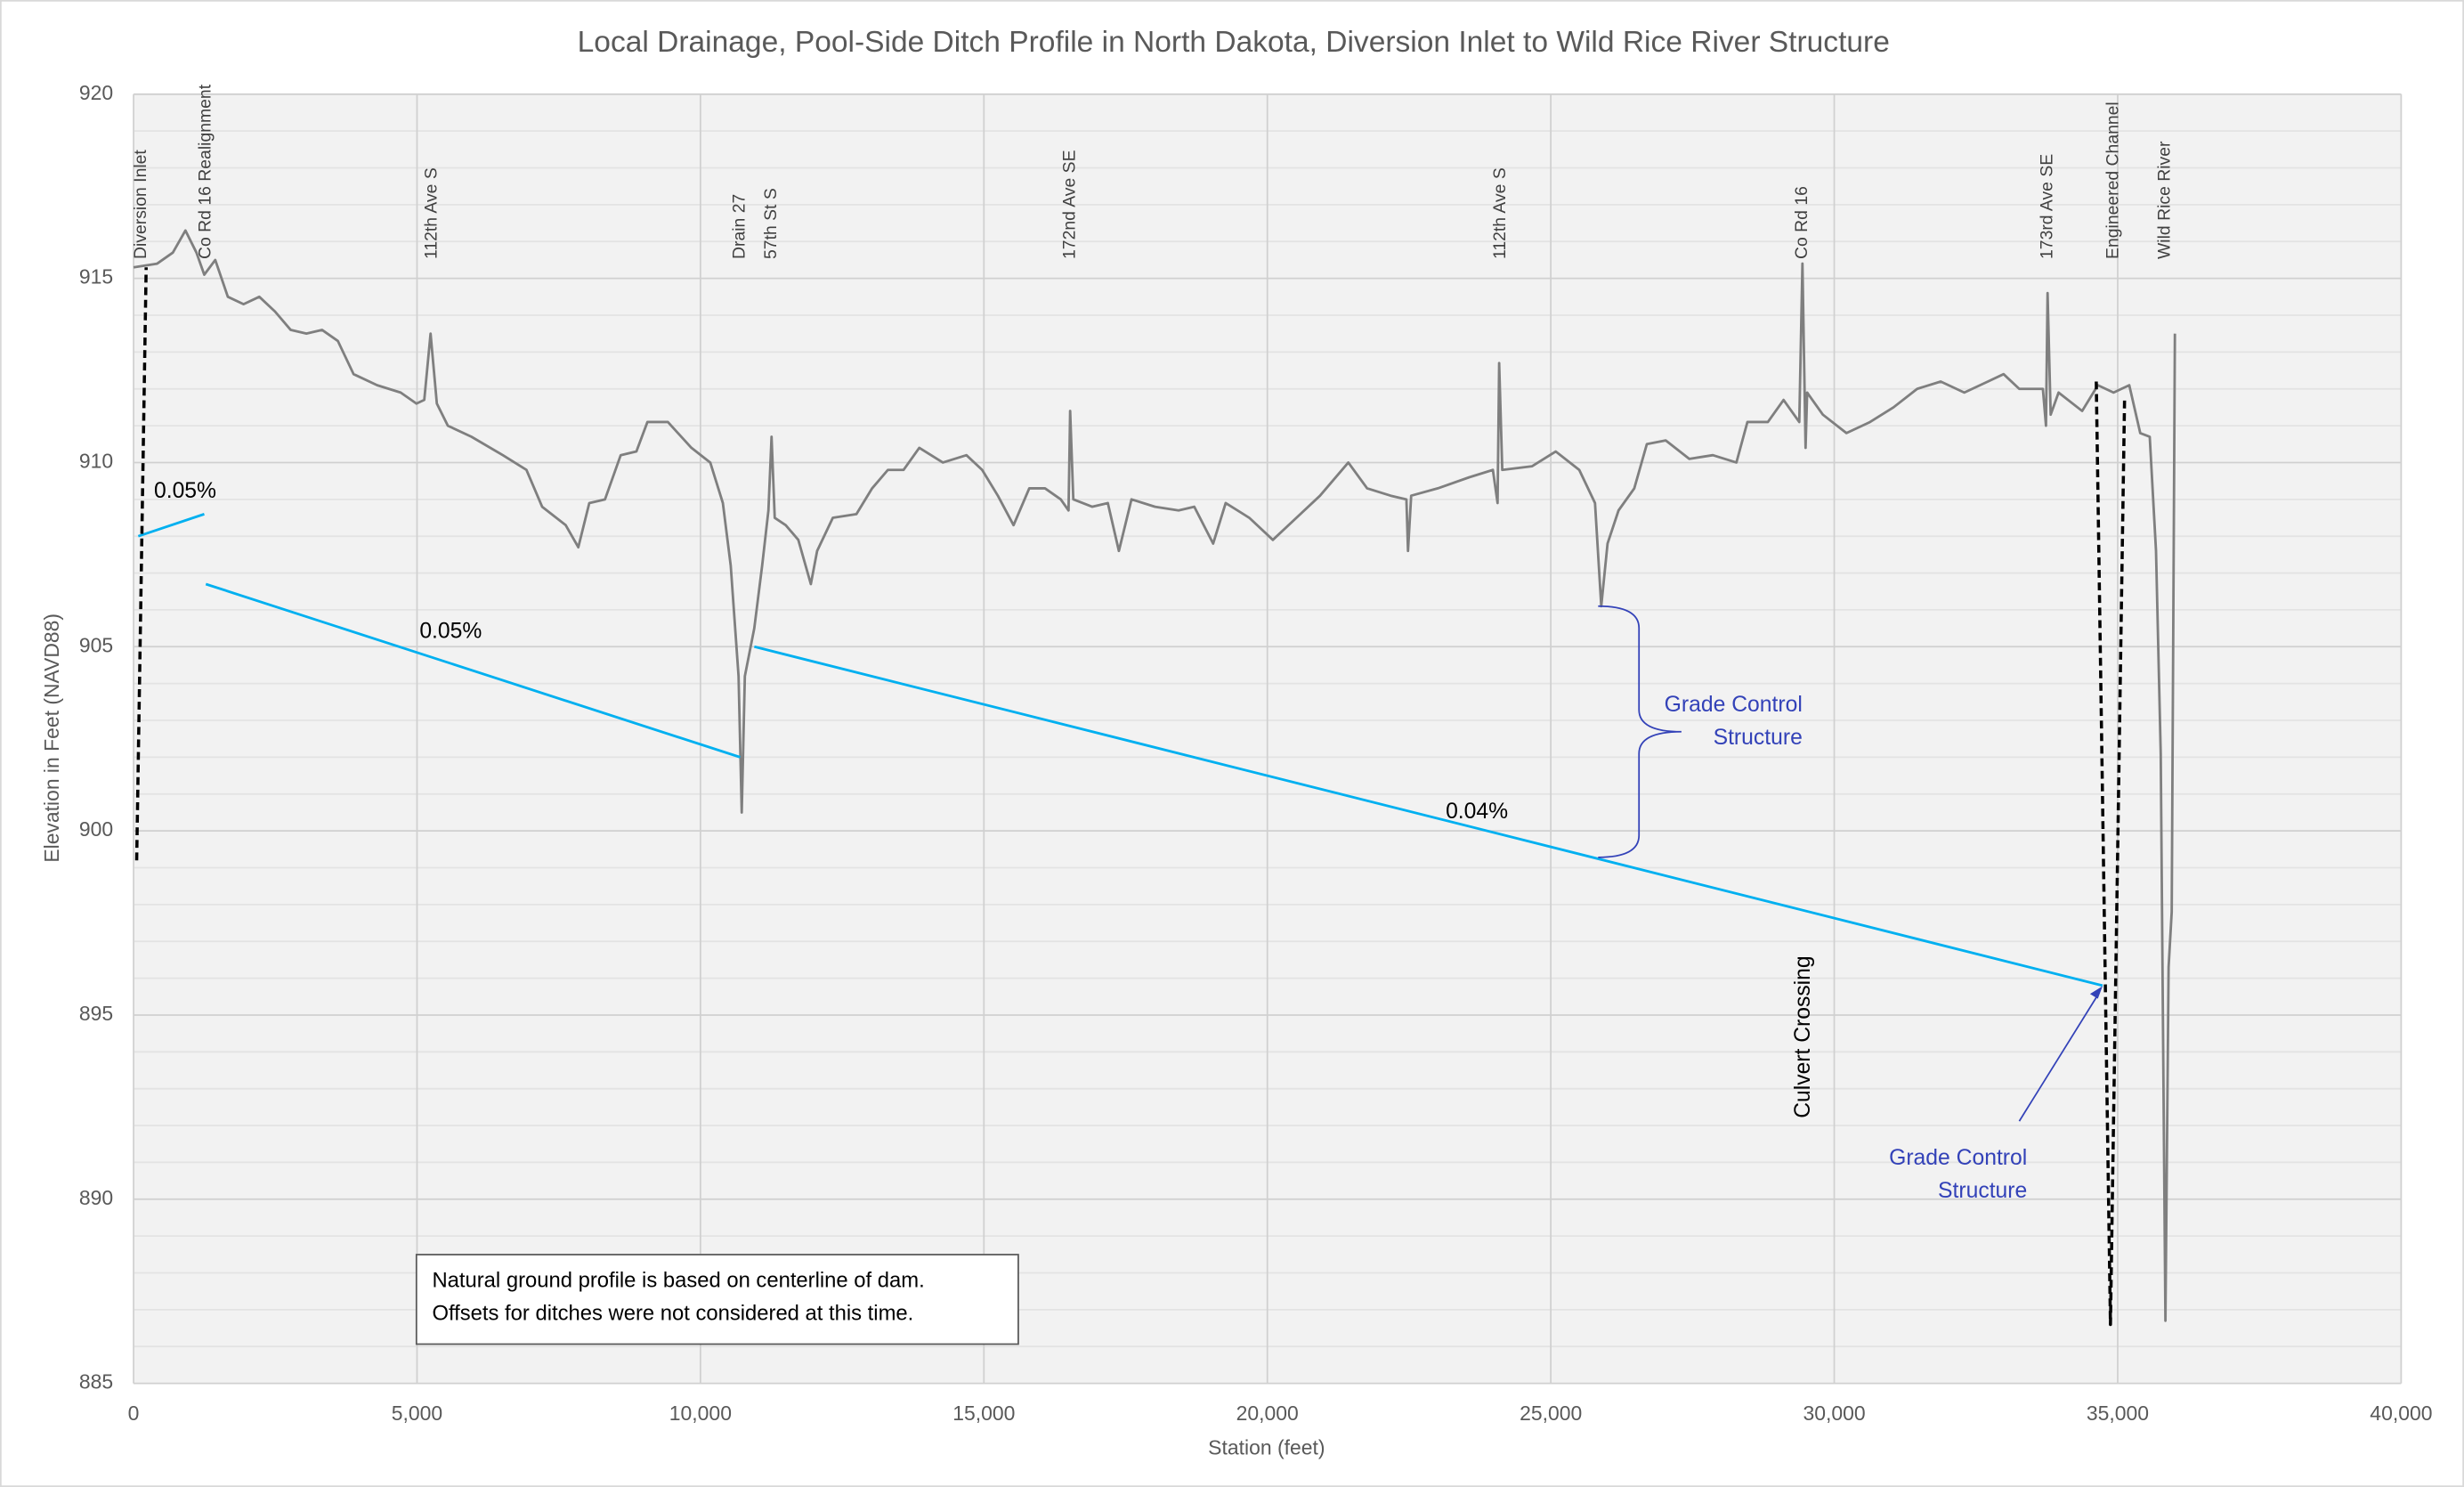 The width and height of the screenshot is (2464, 1487). Describe the element at coordinates (96, 461) in the screenshot. I see `y-tick-label: 910` at that location.